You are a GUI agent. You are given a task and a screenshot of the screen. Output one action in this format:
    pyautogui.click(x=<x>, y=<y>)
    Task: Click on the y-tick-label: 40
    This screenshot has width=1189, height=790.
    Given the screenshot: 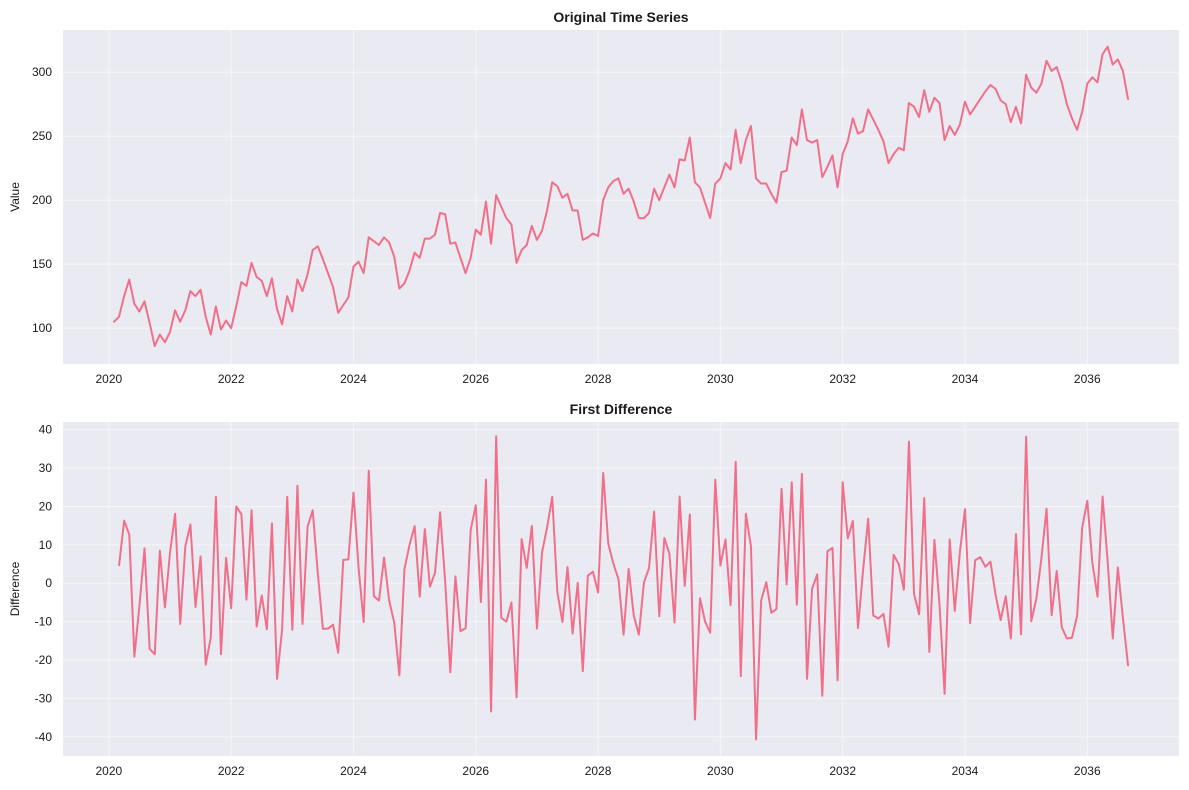 What is the action you would take?
    pyautogui.click(x=46, y=430)
    